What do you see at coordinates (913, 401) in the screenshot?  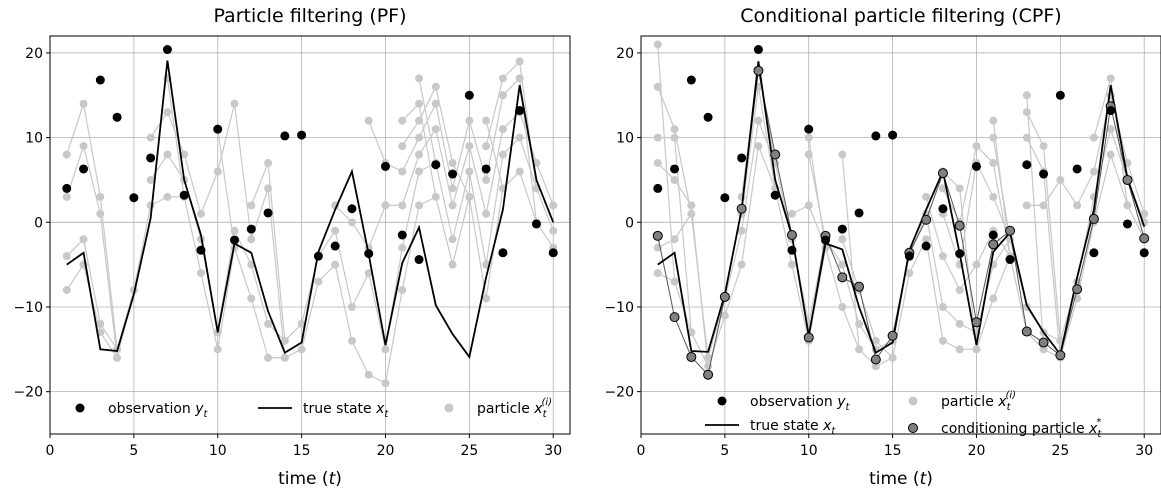 I see `legend-marker-particle` at bounding box center [913, 401].